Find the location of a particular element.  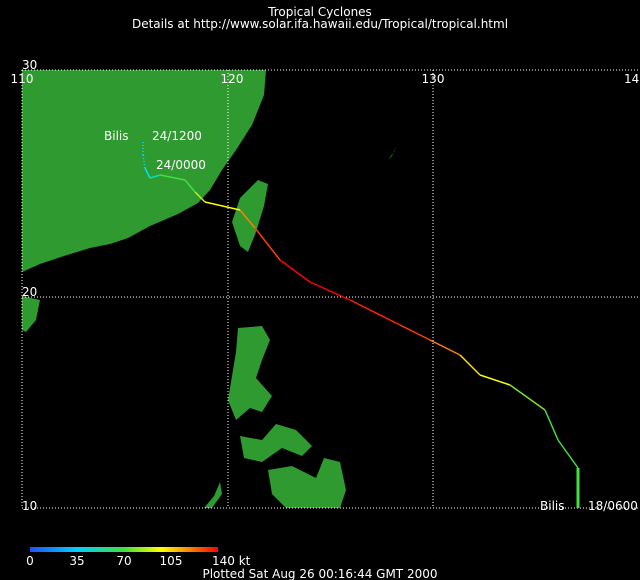

mainland is located at coordinates (144, 171).